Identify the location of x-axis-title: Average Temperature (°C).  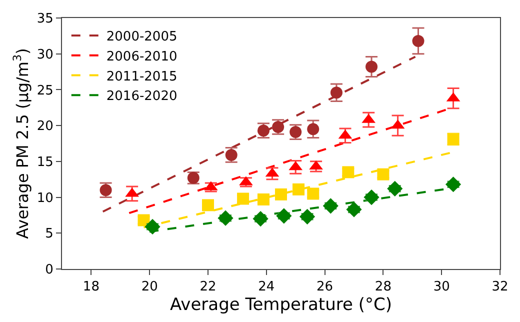
(281, 305).